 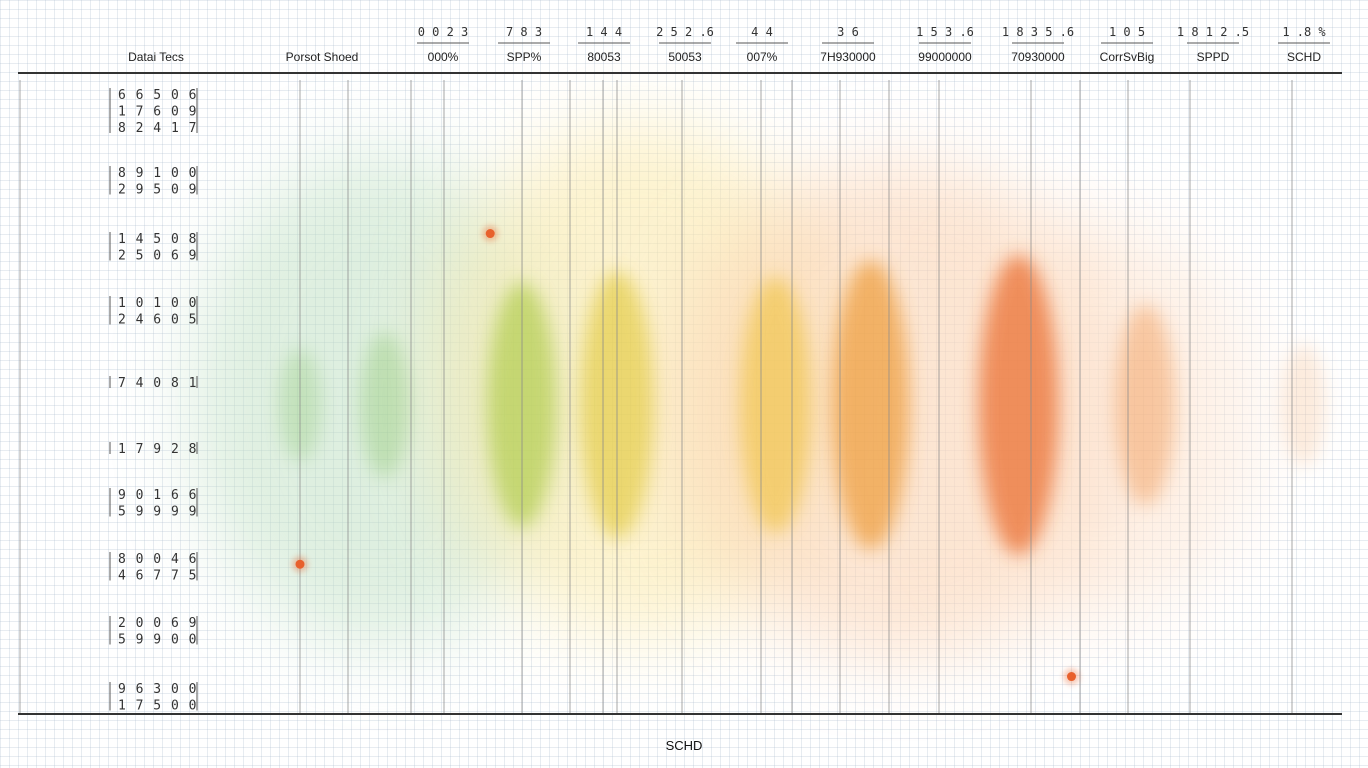 I want to click on column-header-label: SPPD, so click(x=1213, y=57).